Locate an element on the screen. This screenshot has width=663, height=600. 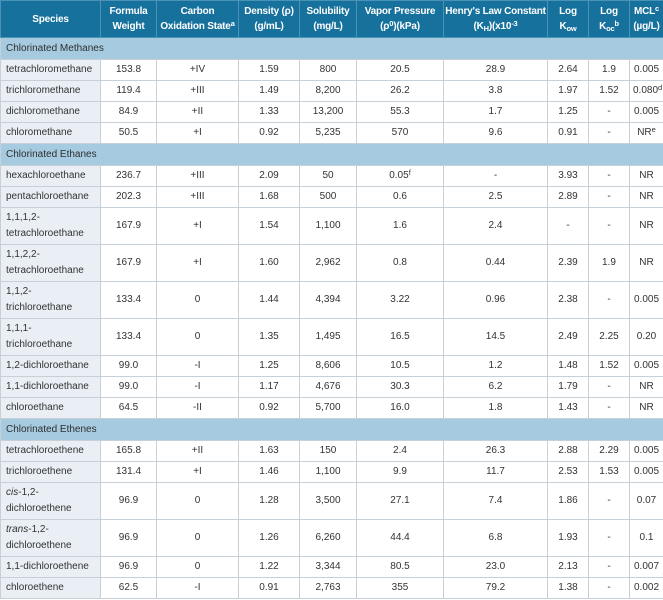
value-cell: 1.9 is located at coordinates (609, 263).